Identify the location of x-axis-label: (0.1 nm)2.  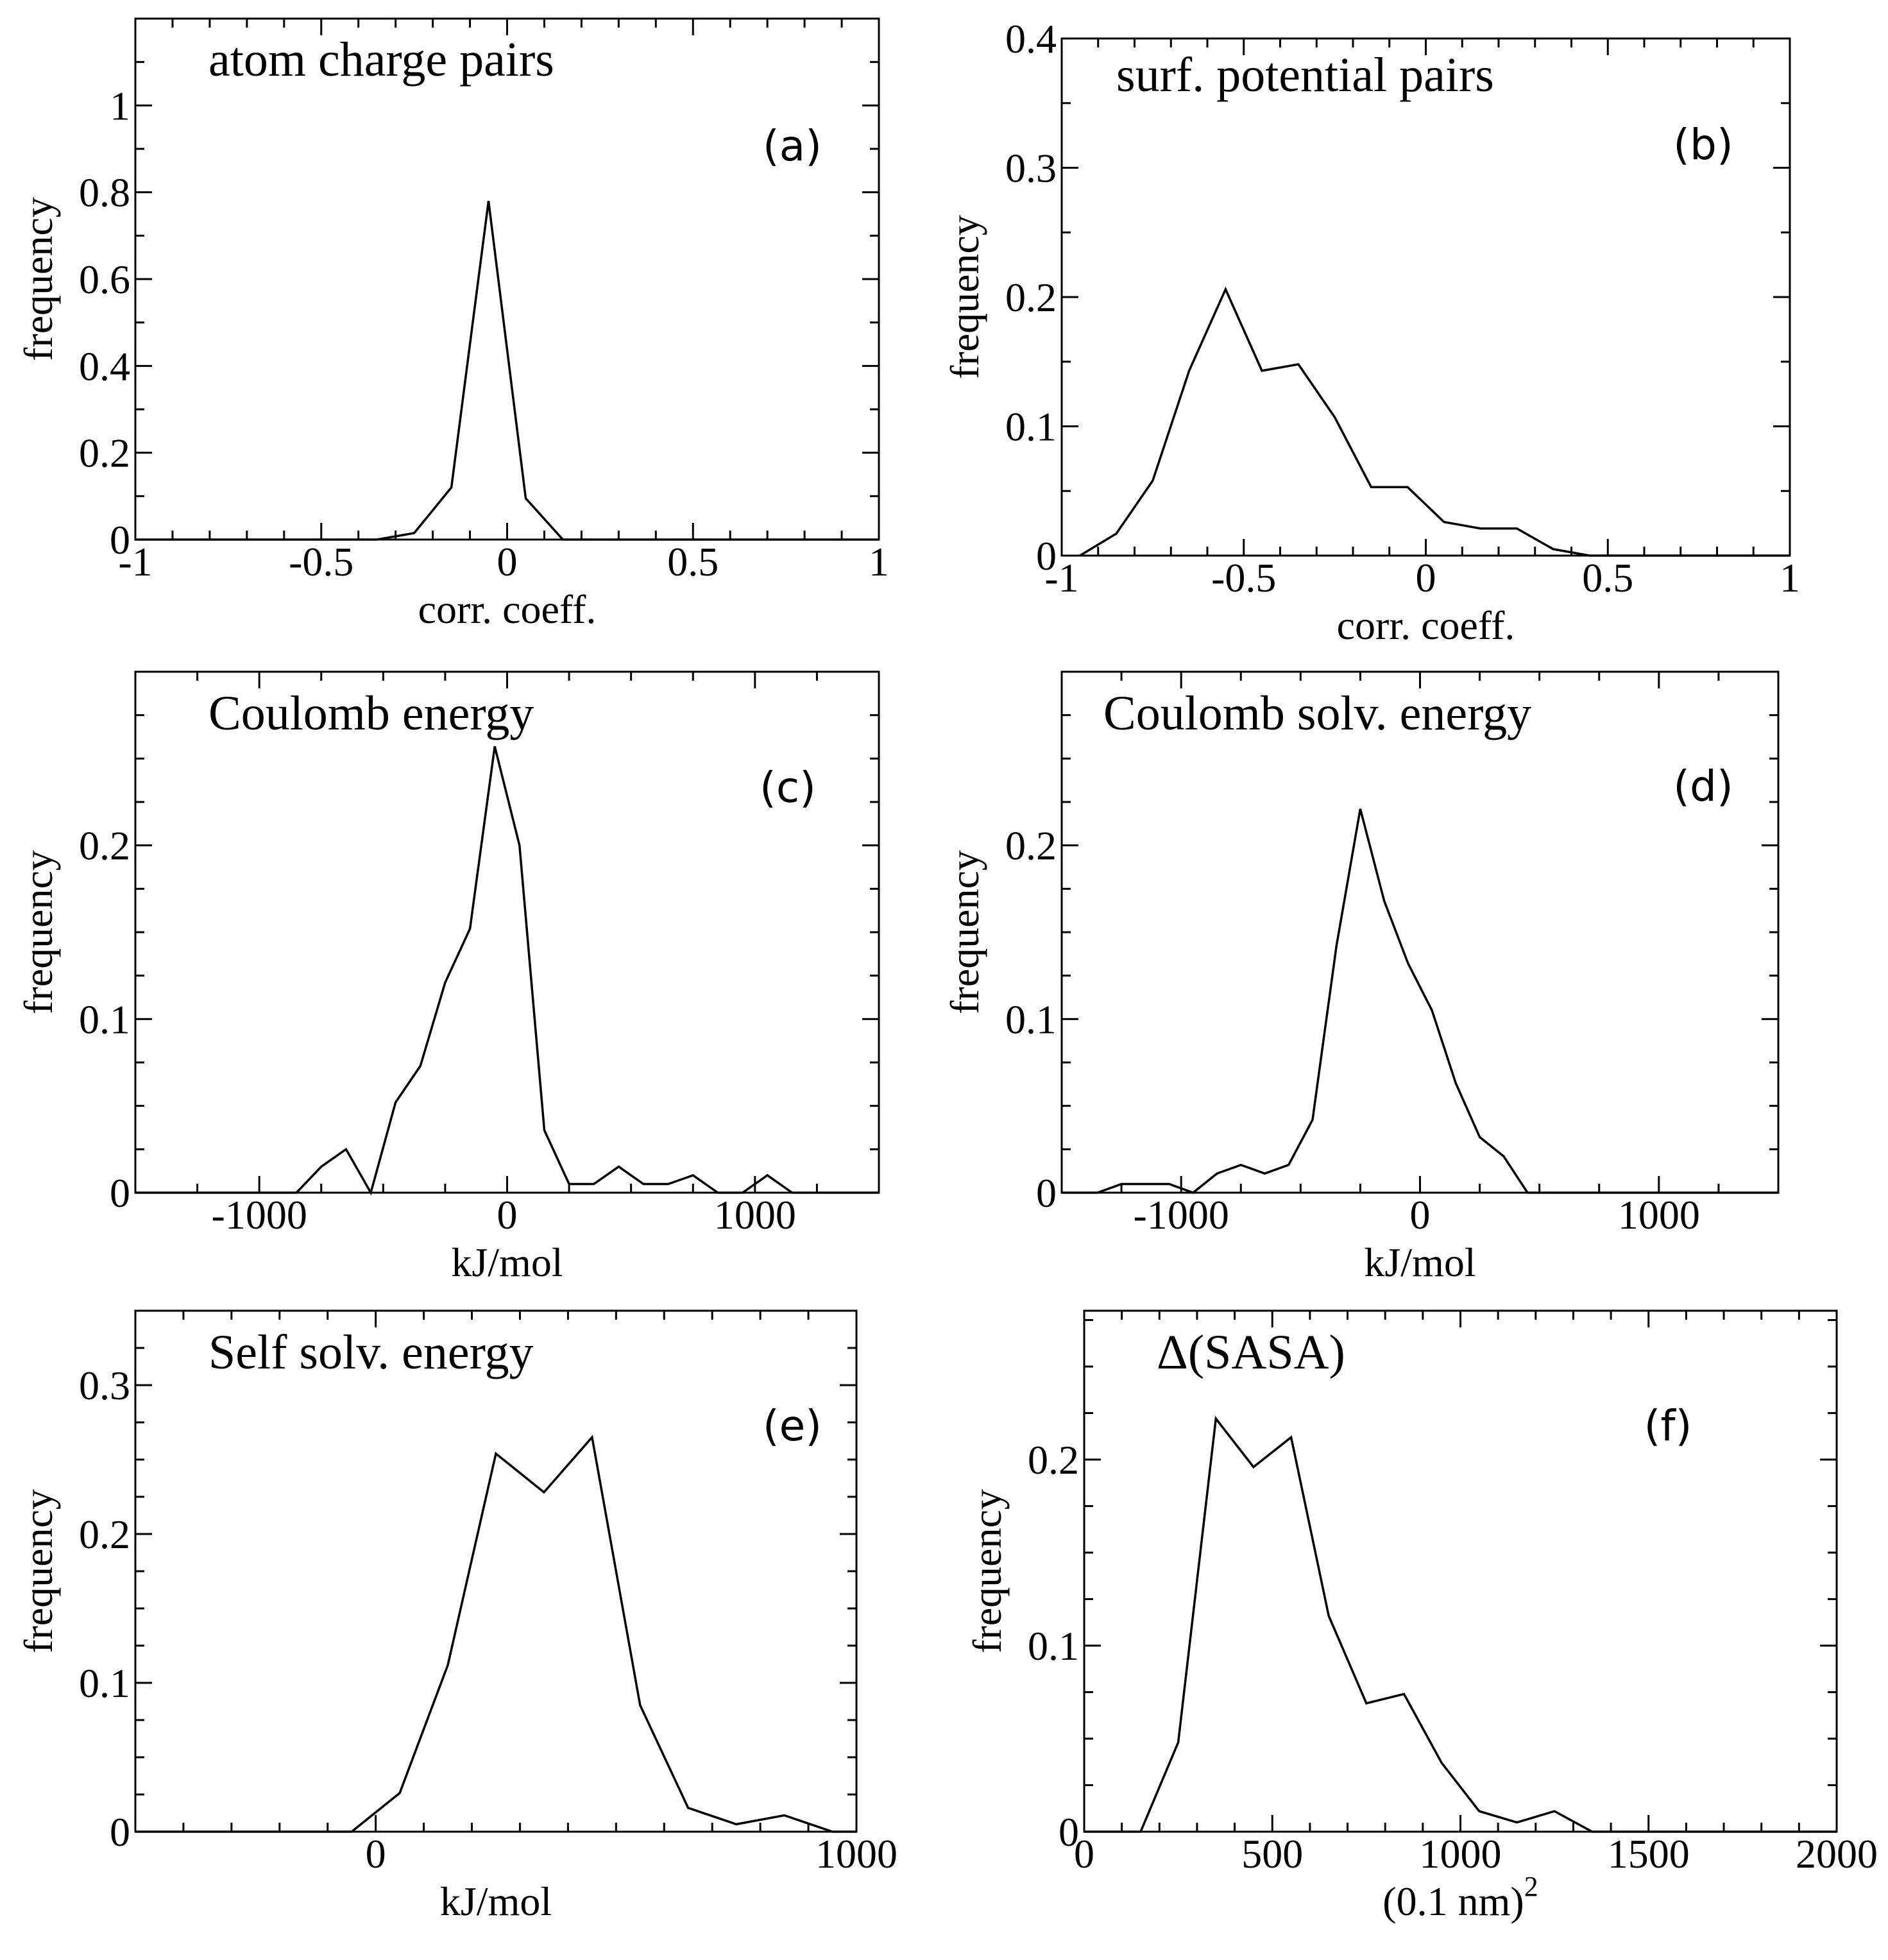
(1460, 1897).